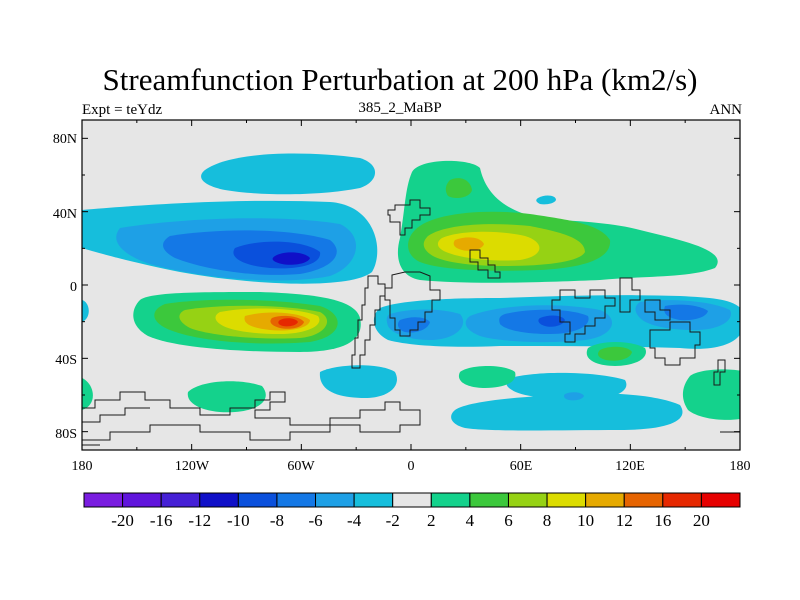 The height and width of the screenshot is (600, 800). Describe the element at coordinates (66, 360) in the screenshot. I see `lat-label-40s: 40S` at that location.